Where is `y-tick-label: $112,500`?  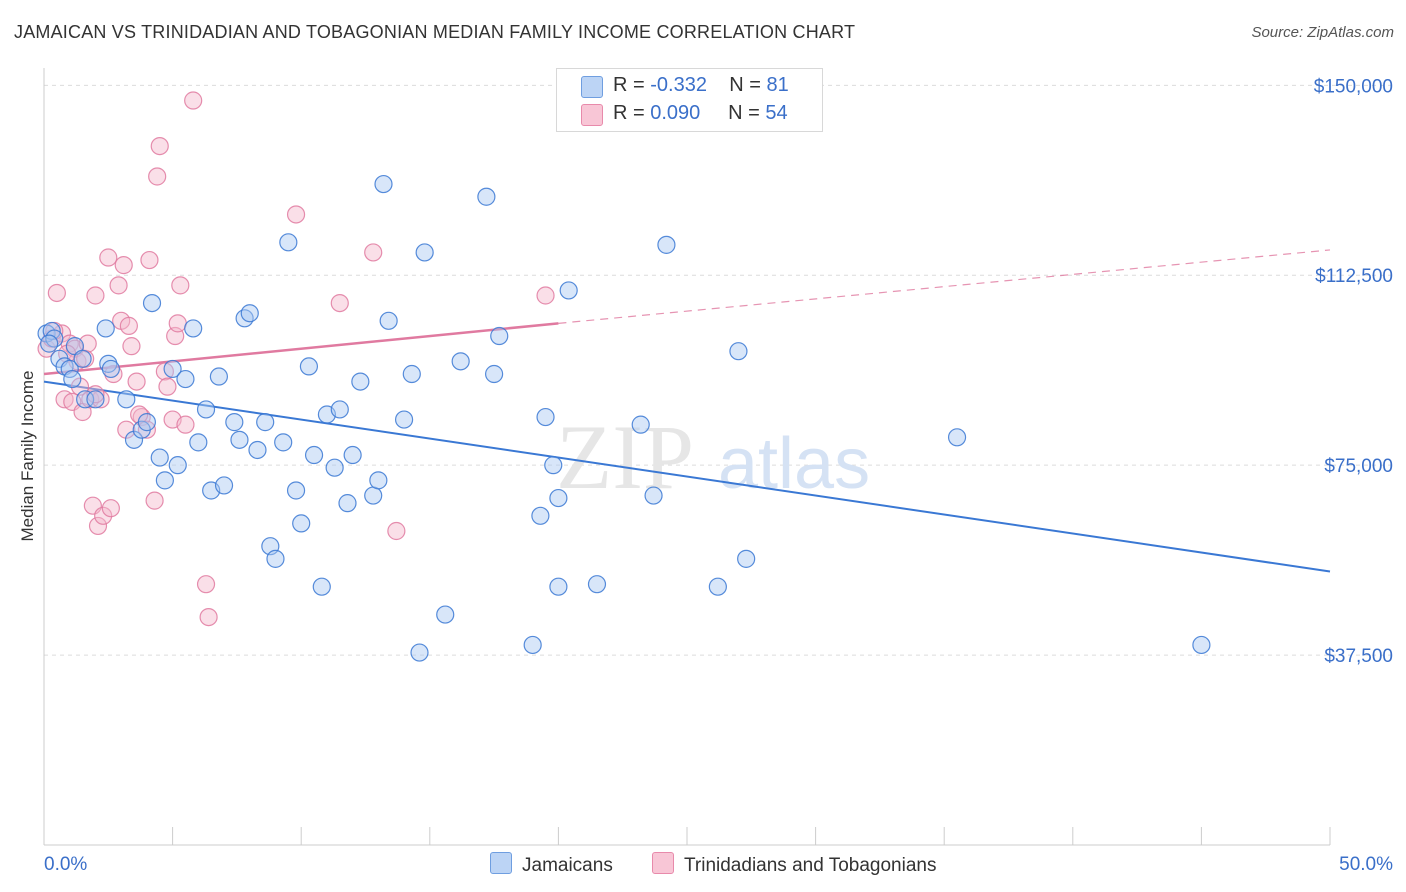 y-tick-label: $112,500 is located at coordinates (1354, 276).